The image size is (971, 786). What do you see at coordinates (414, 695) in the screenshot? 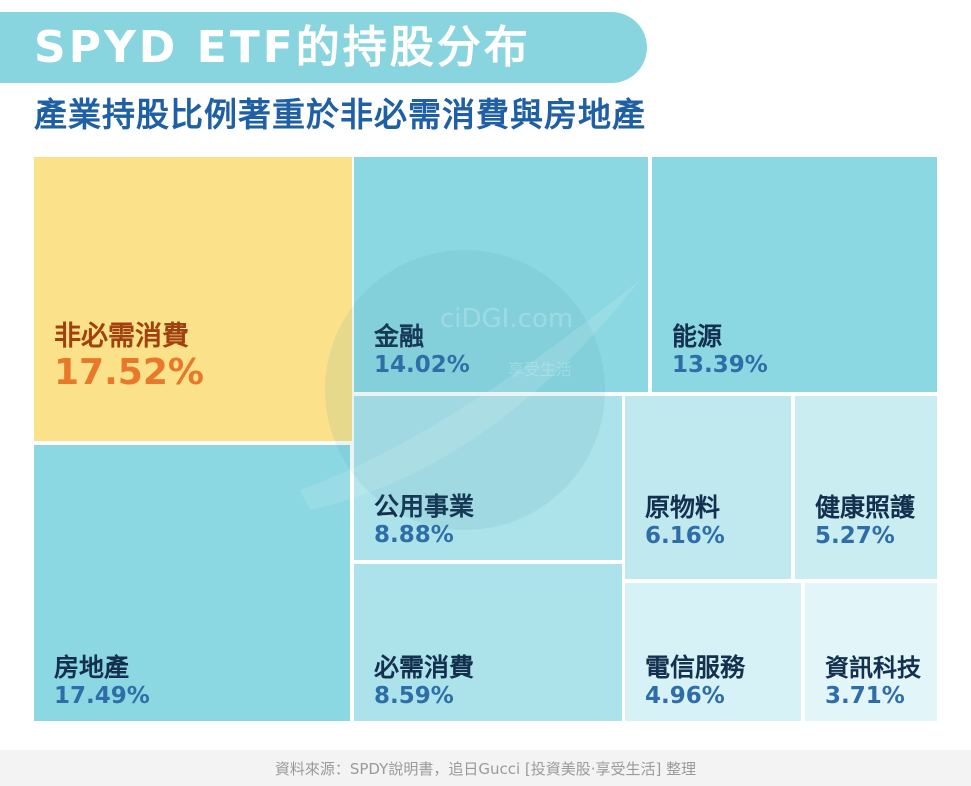
I see `cell-value: 8.59%` at bounding box center [414, 695].